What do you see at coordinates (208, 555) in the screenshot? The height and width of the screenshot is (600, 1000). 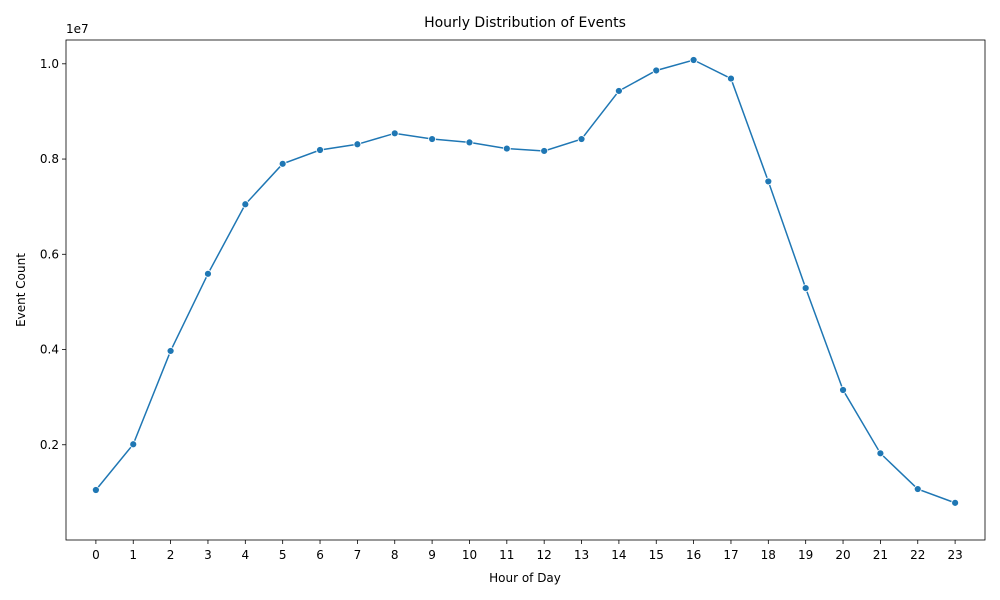 I see `x-tick-label: 3` at bounding box center [208, 555].